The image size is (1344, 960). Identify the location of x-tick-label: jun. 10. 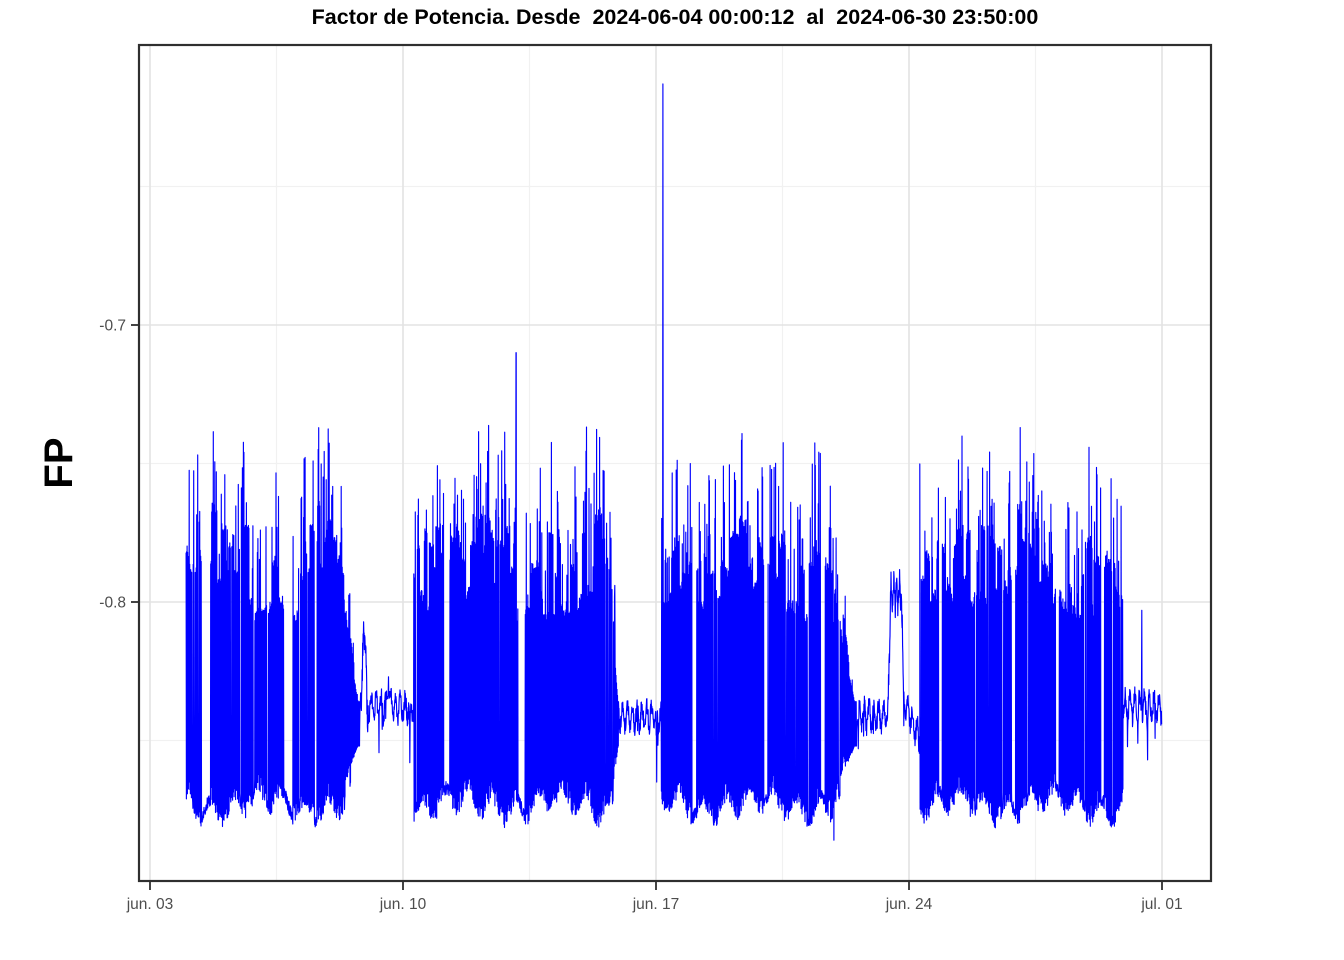
(403, 904).